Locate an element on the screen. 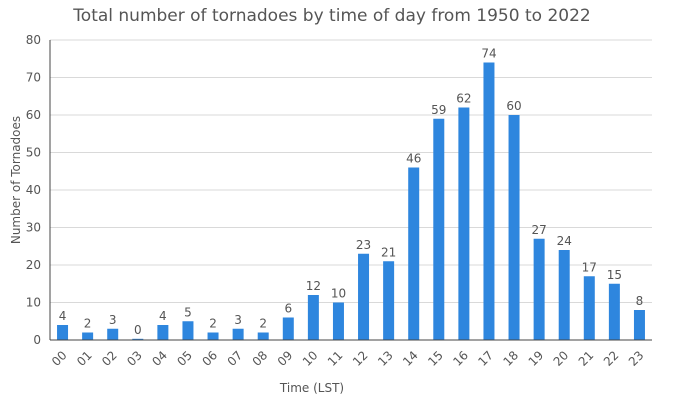 Image resolution: width=700 pixels, height=400 pixels. x-tick-label: 05 is located at coordinates (184, 358).